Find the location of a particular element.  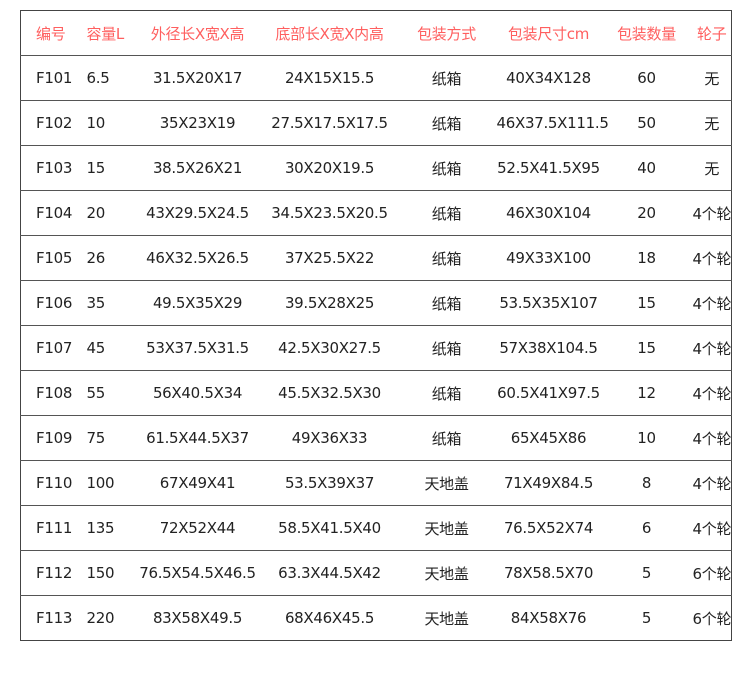

cell-outer-size: 43X29.5X24.5 is located at coordinates (197, 213).